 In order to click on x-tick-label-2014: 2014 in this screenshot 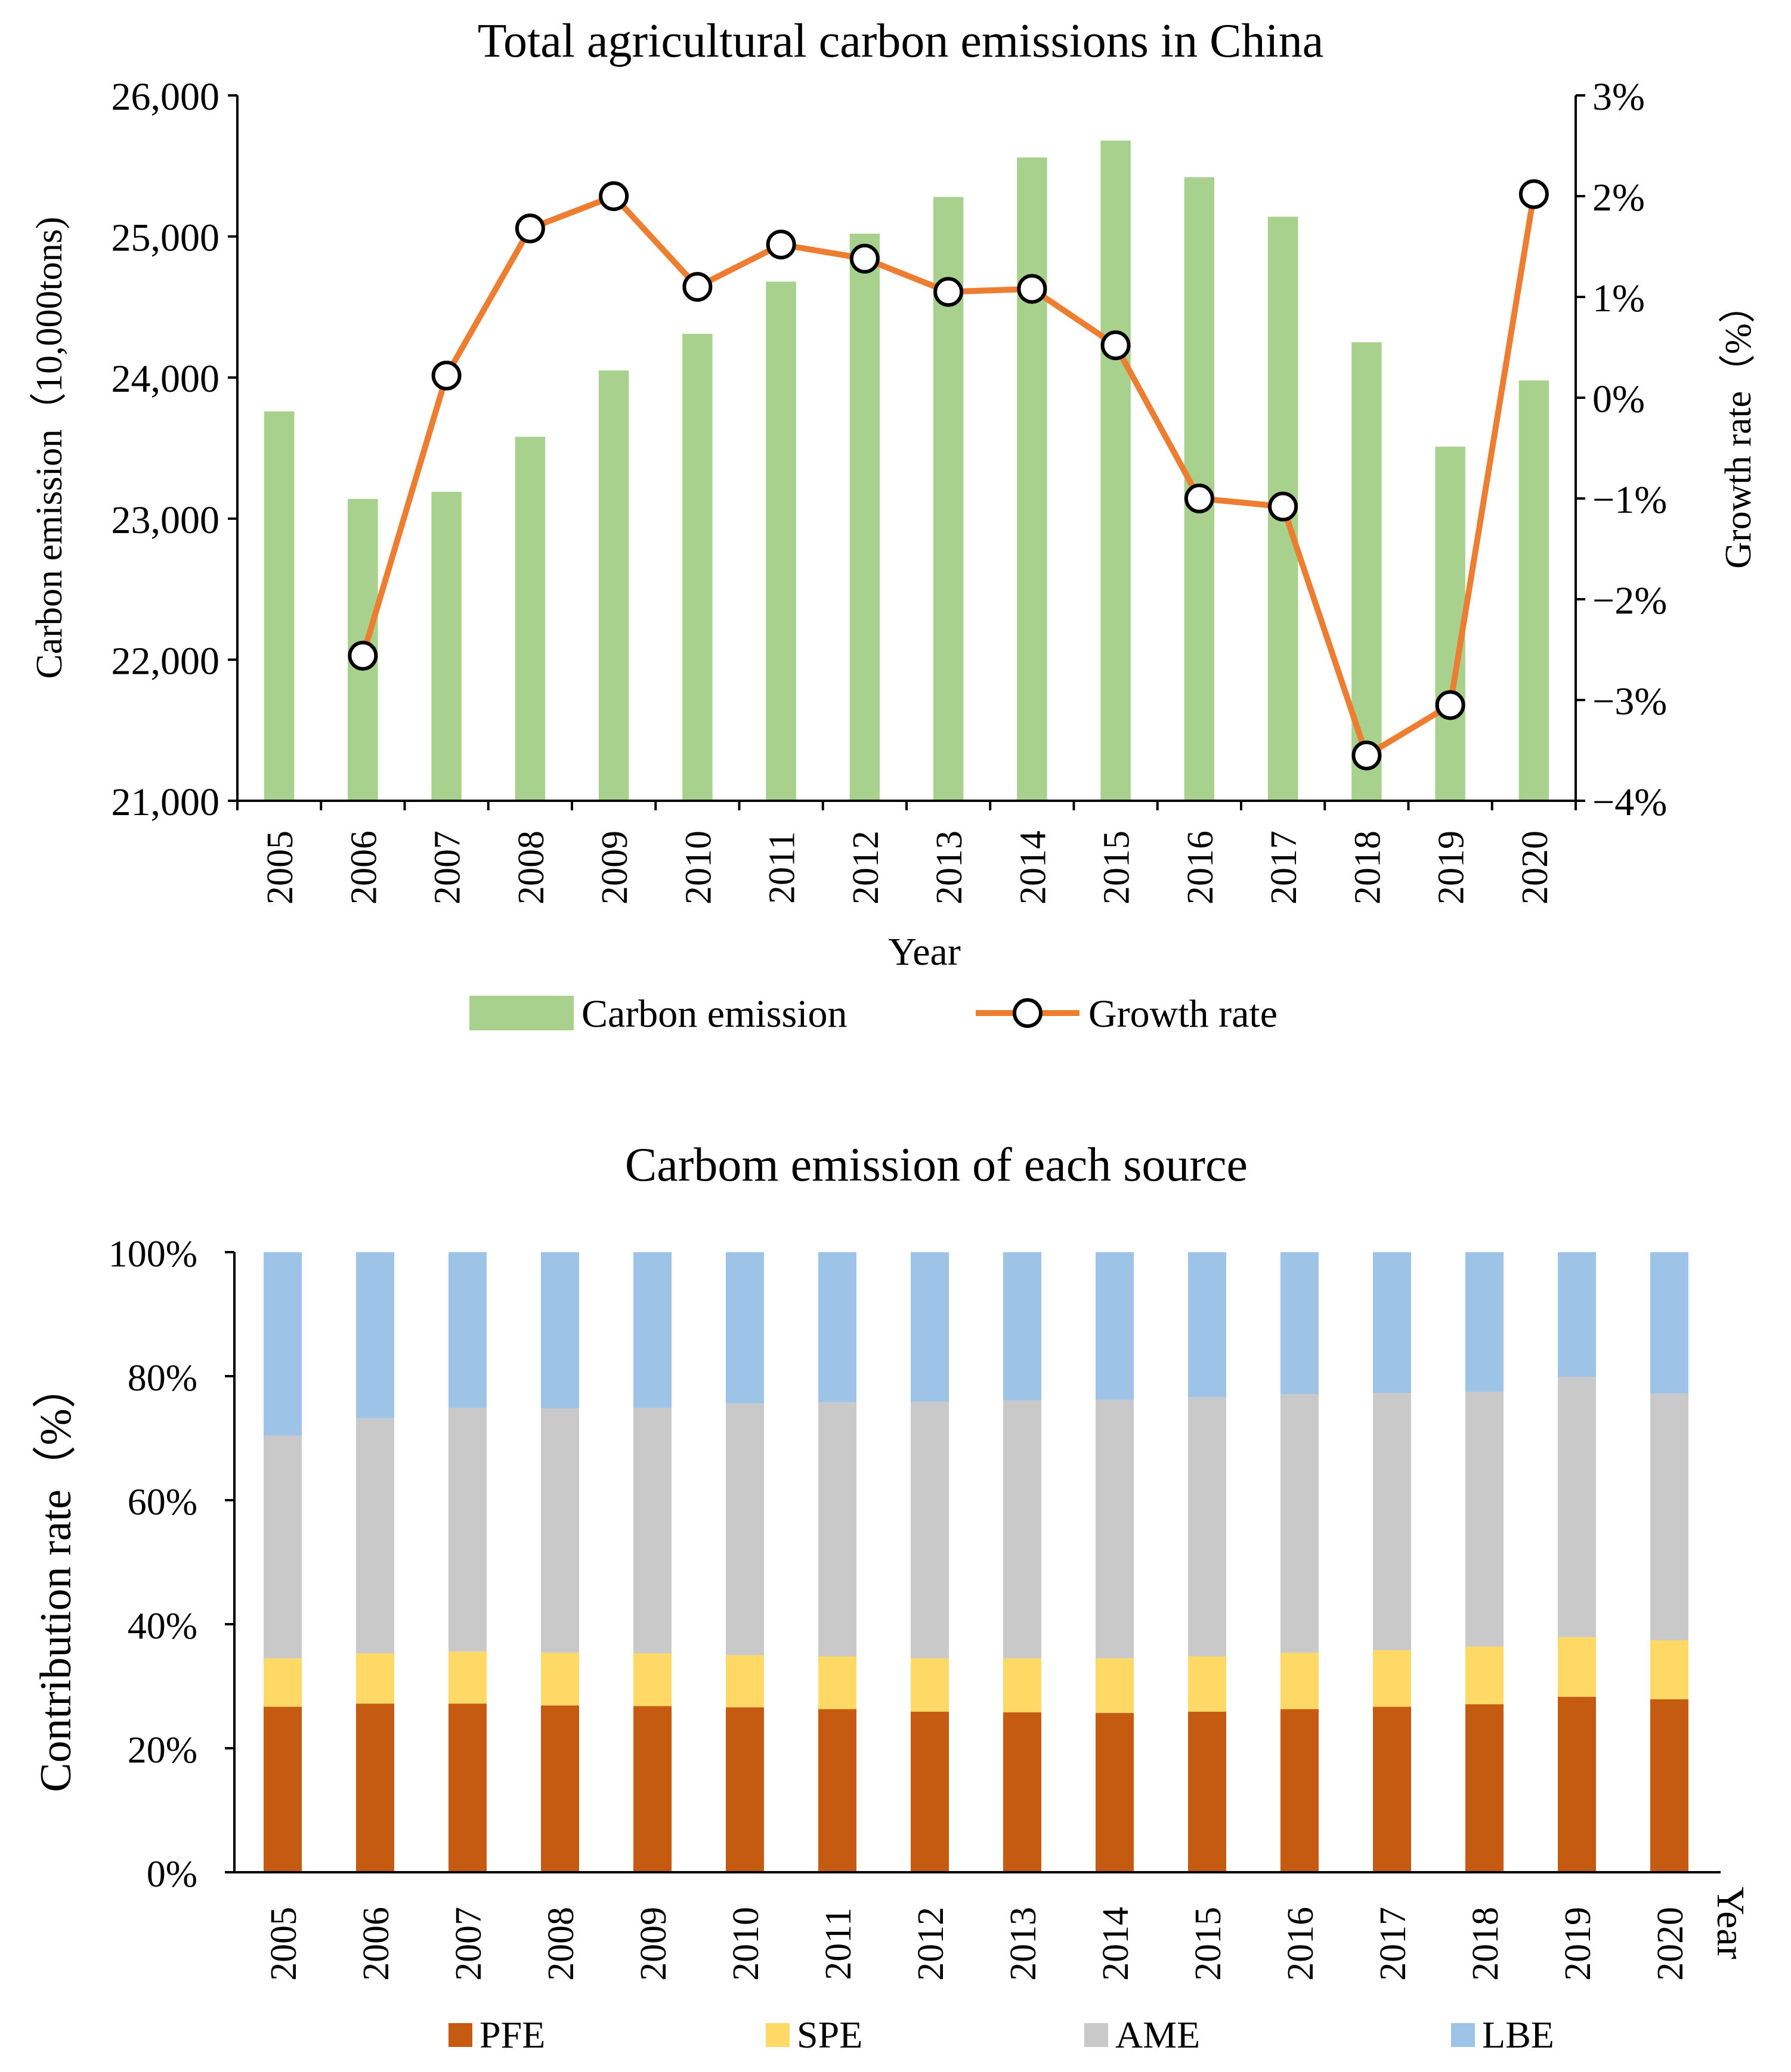, I will do `click(1033, 868)`.